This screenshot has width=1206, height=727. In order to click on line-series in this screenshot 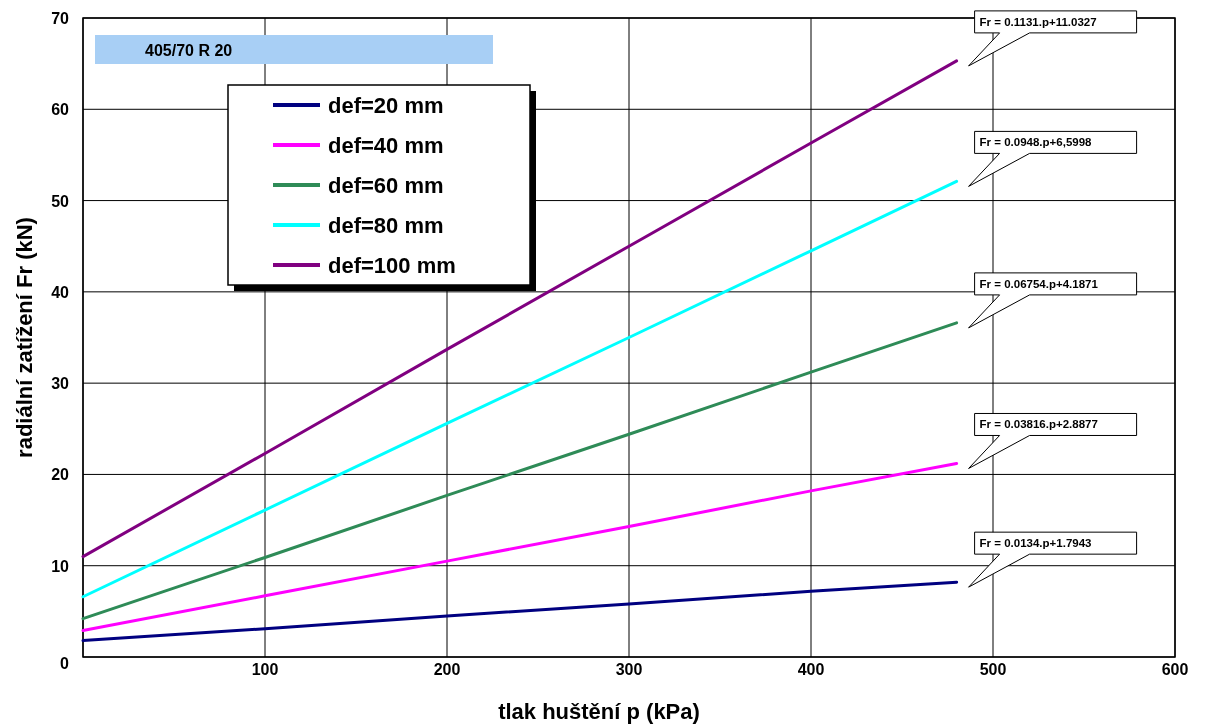, I will do `click(520, 611)`.